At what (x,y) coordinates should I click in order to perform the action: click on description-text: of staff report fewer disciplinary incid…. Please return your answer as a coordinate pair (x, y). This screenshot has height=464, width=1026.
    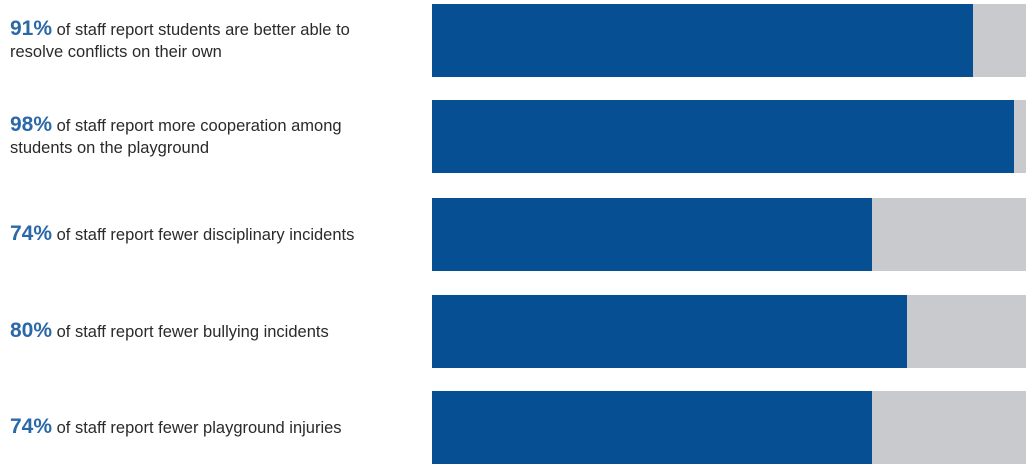
    Looking at the image, I should click on (205, 235).